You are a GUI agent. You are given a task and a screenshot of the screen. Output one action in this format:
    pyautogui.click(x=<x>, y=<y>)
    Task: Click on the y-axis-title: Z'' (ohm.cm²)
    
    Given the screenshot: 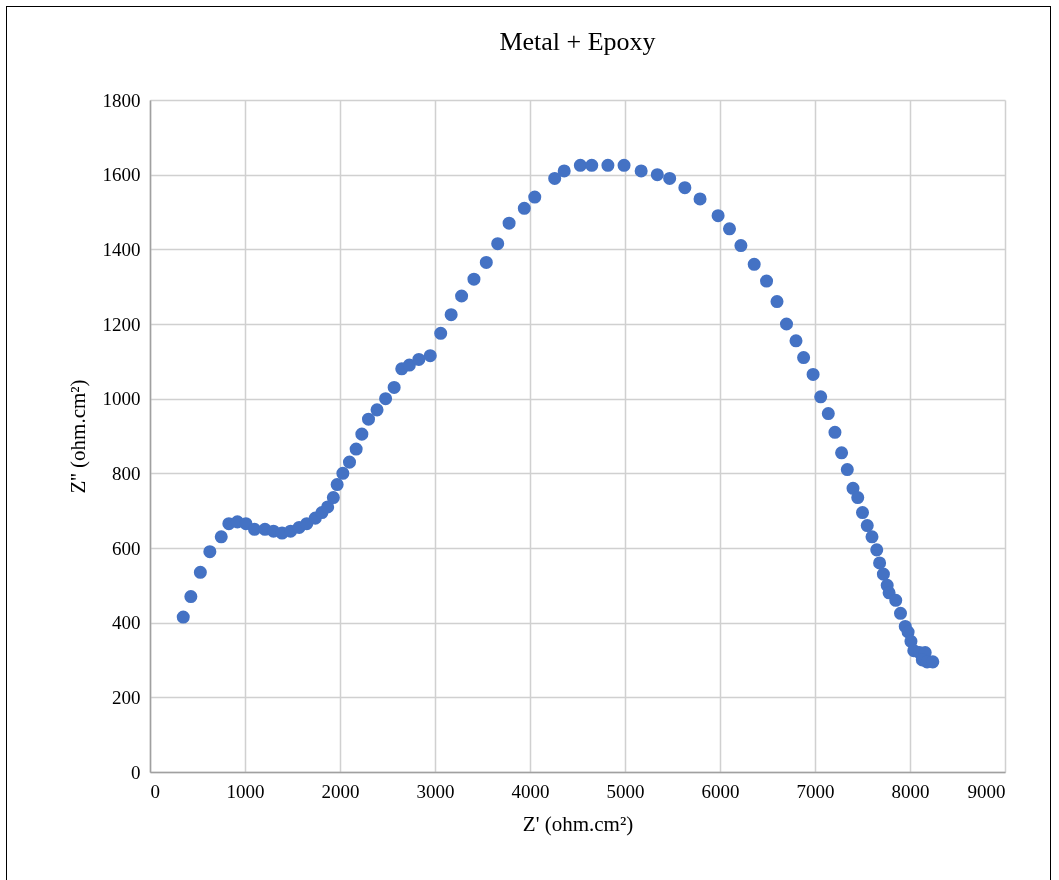 What is the action you would take?
    pyautogui.click(x=77, y=436)
    